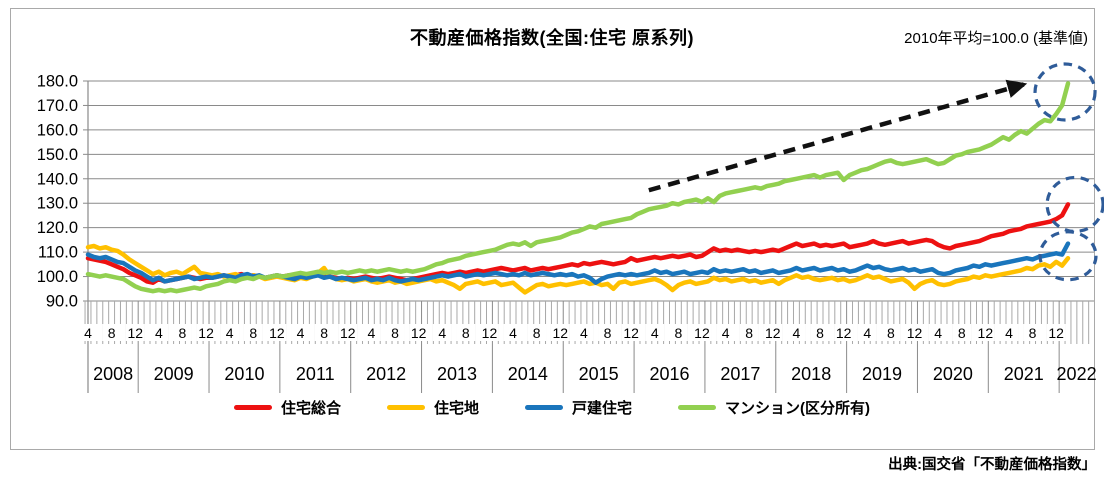 Image resolution: width=1104 pixels, height=477 pixels. Describe the element at coordinates (57, 130) in the screenshot. I see `svg-text: 160.0` at that location.